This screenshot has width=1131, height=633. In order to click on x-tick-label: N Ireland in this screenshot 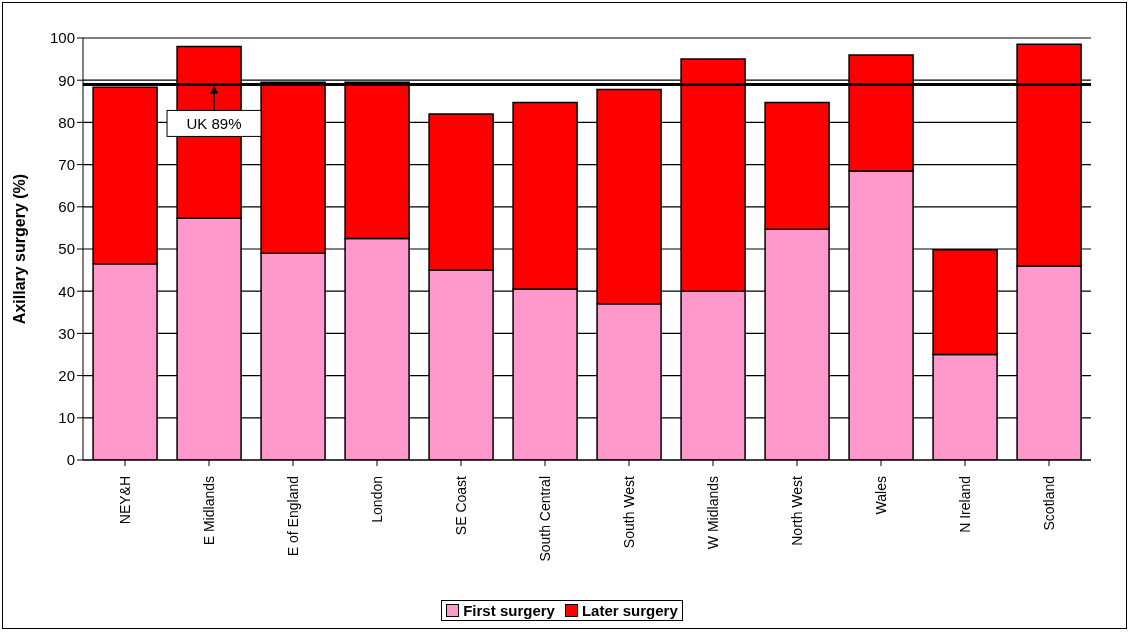, I will do `click(965, 504)`.